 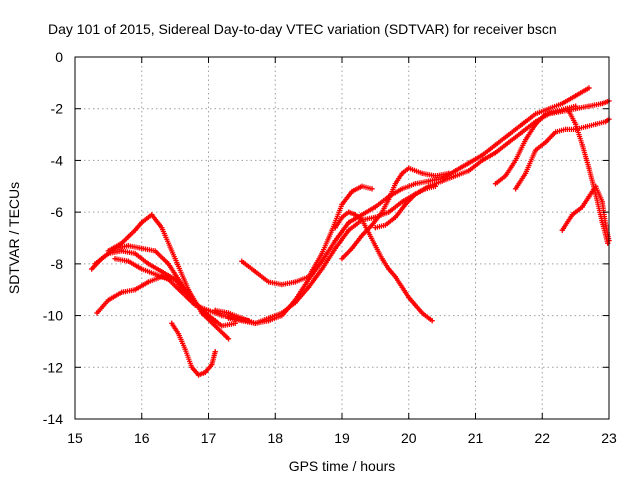 I want to click on x-tick-label: 20, so click(x=409, y=438).